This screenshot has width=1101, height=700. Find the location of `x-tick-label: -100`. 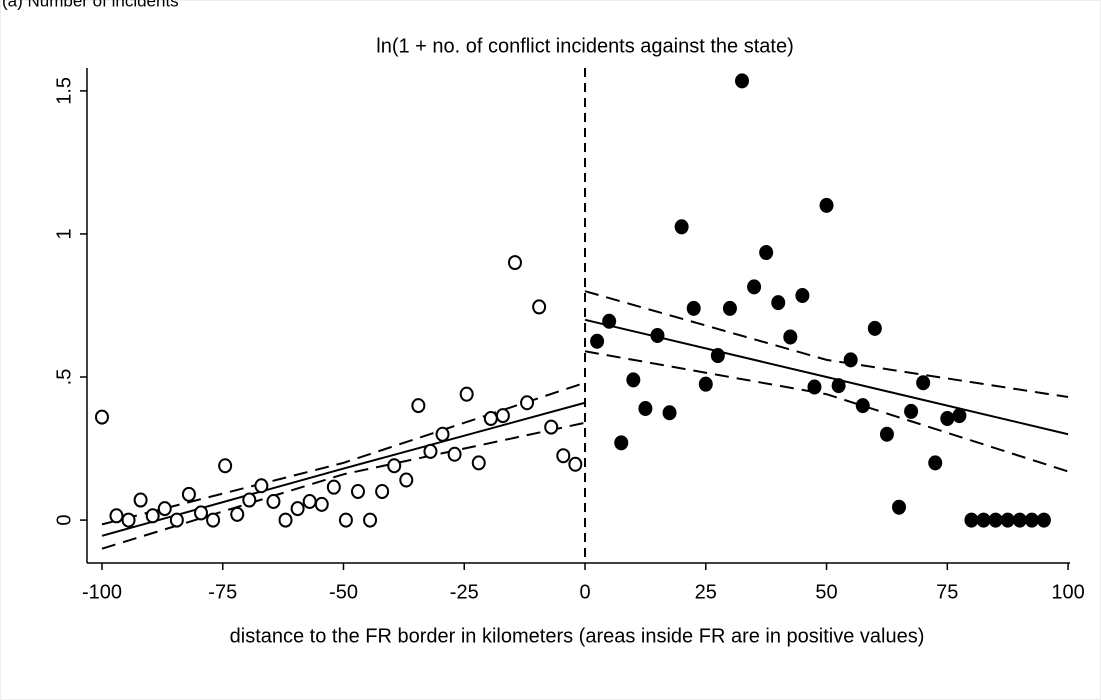

x-tick-label: -100 is located at coordinates (102, 592).